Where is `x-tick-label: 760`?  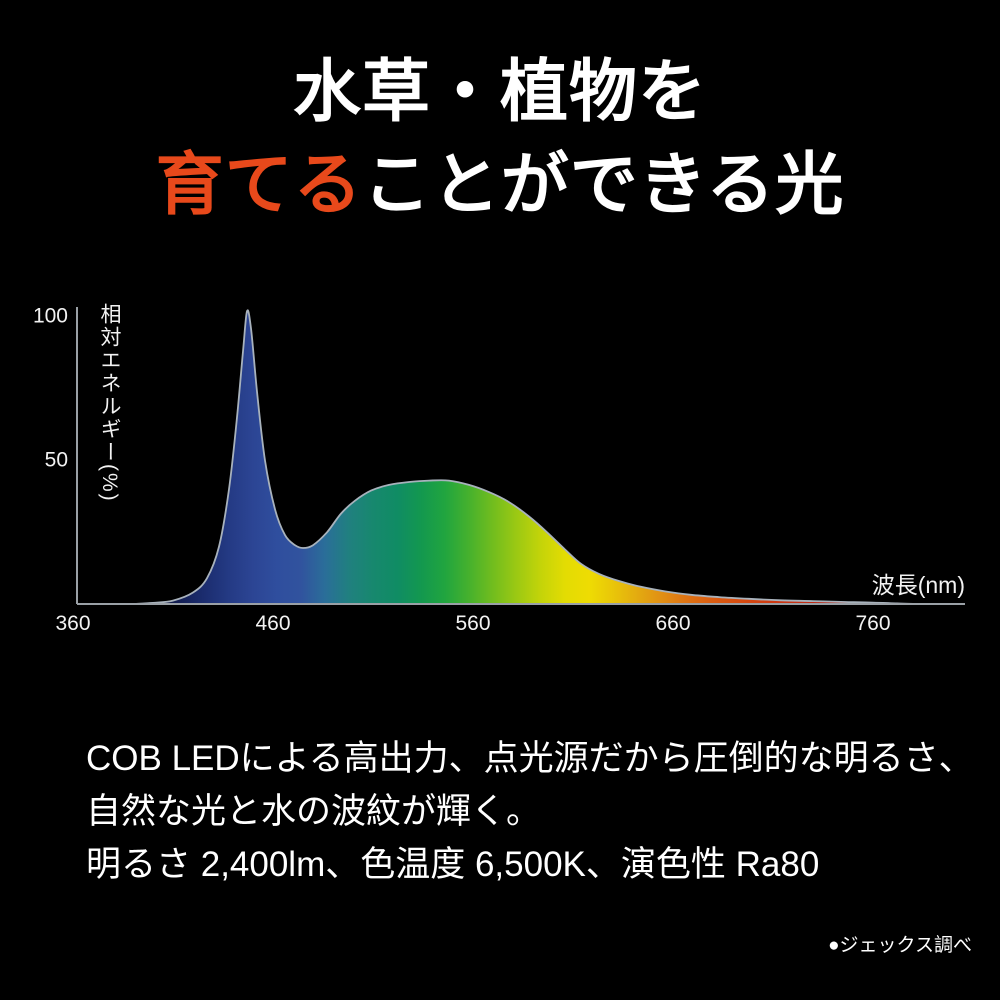
x-tick-label: 760 is located at coordinates (873, 623).